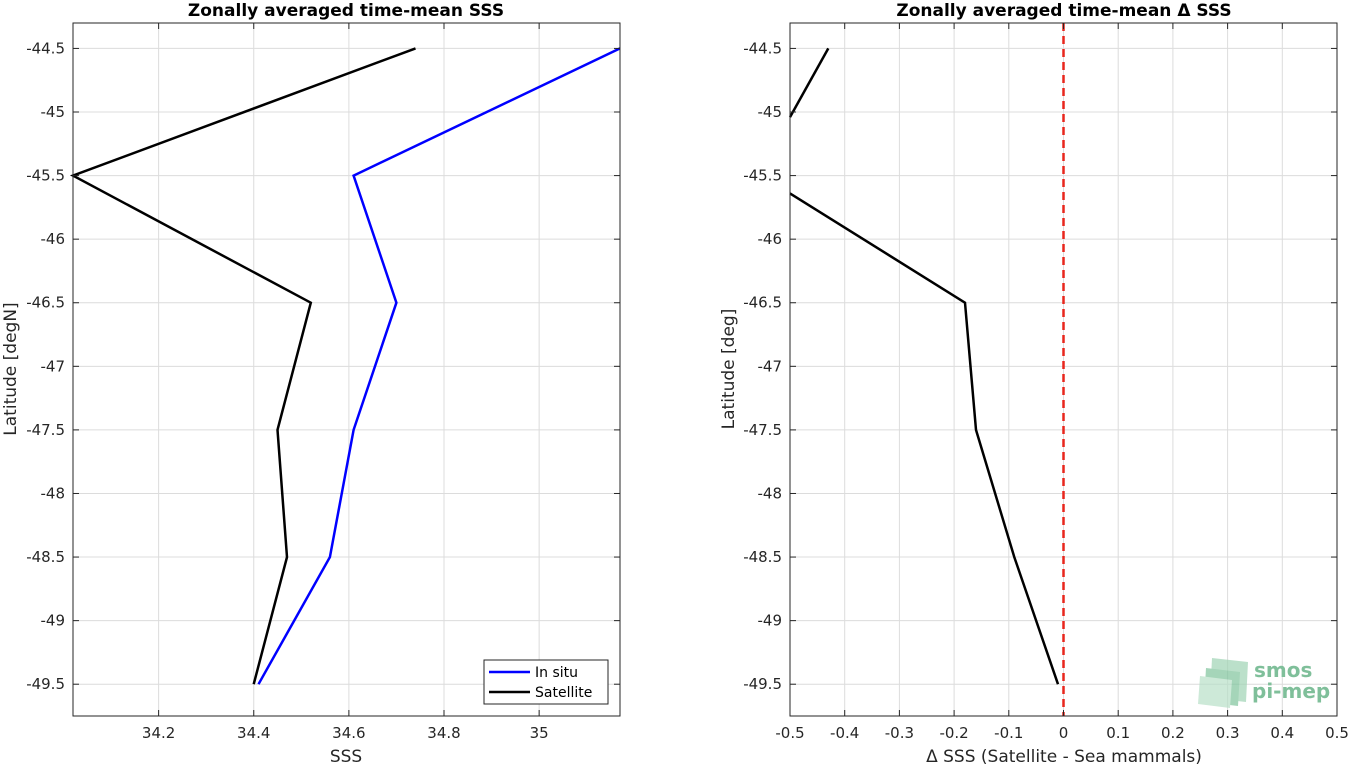 Image resolution: width=1349 pixels, height=765 pixels. What do you see at coordinates (1291, 691) in the screenshot?
I see `logo-text-pi-mep: pi-mep` at bounding box center [1291, 691].